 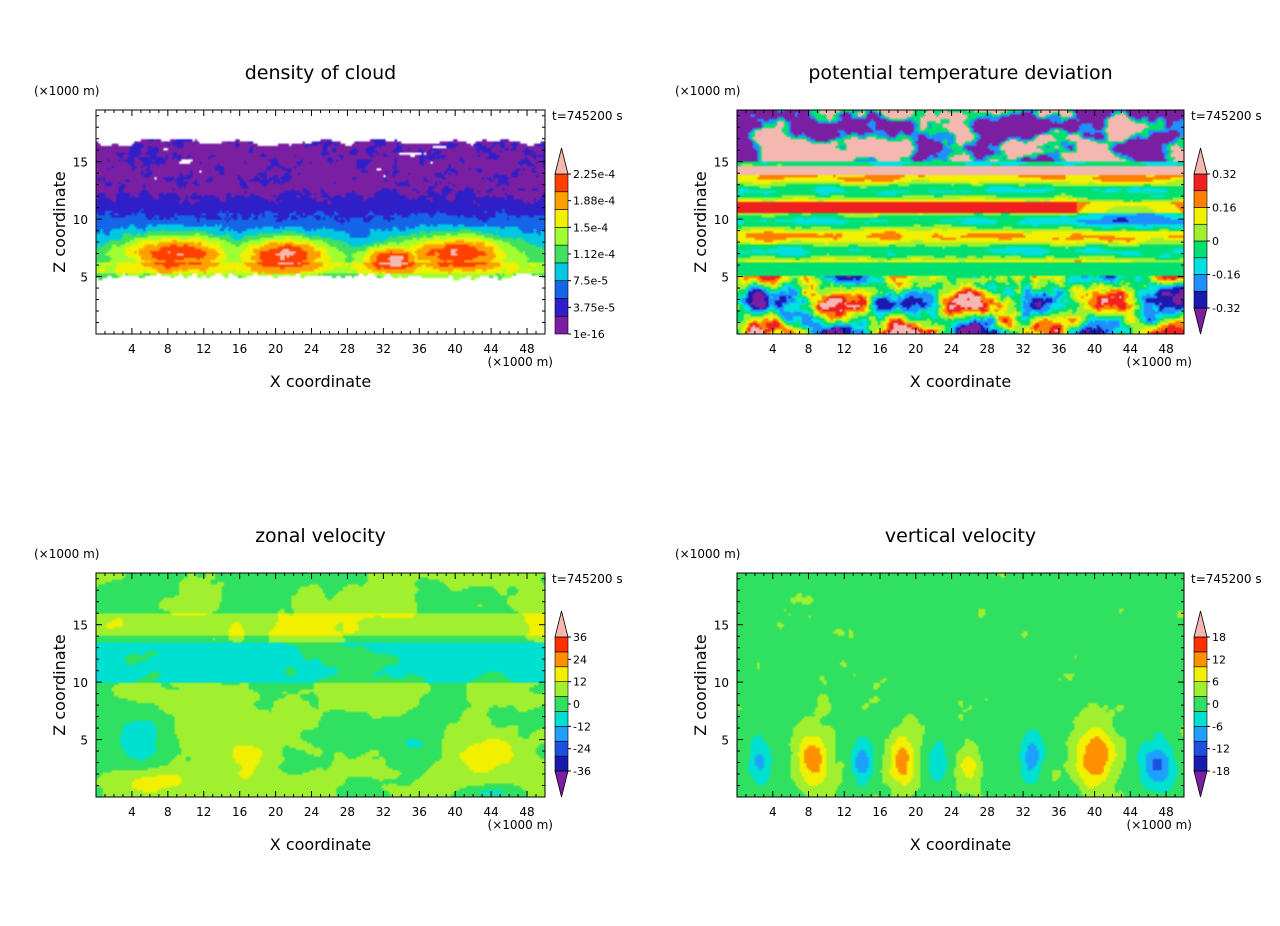 I want to click on colorbar: -0.32 -0.16 0 0.16 0.32, so click(x=1216, y=241).